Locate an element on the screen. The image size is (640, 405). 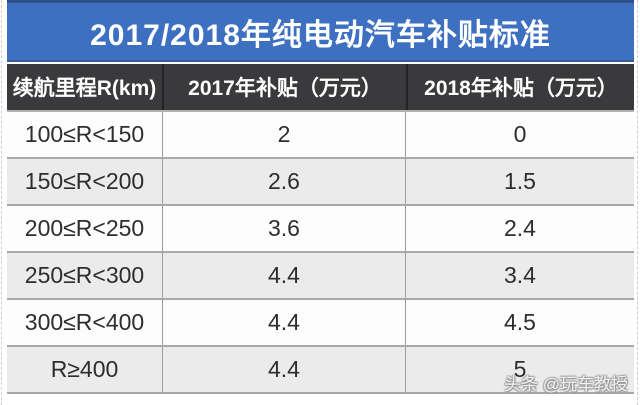
cell-2018-value: 3.4 is located at coordinates (519, 275).